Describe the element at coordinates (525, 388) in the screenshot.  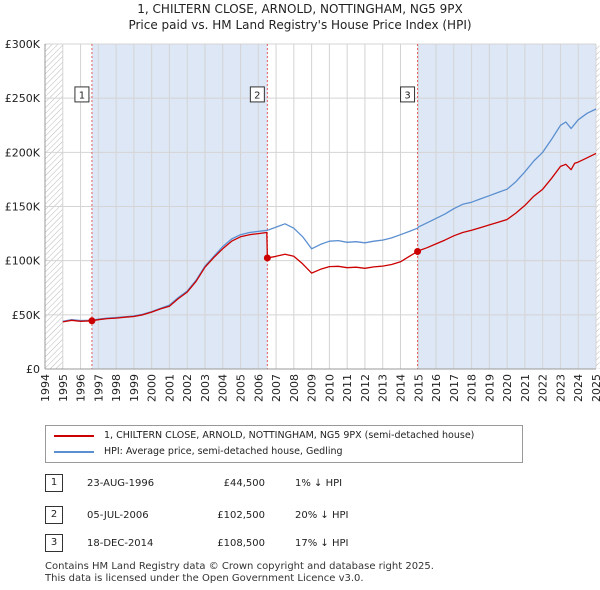
I see `x-tick-label: 2021` at that location.